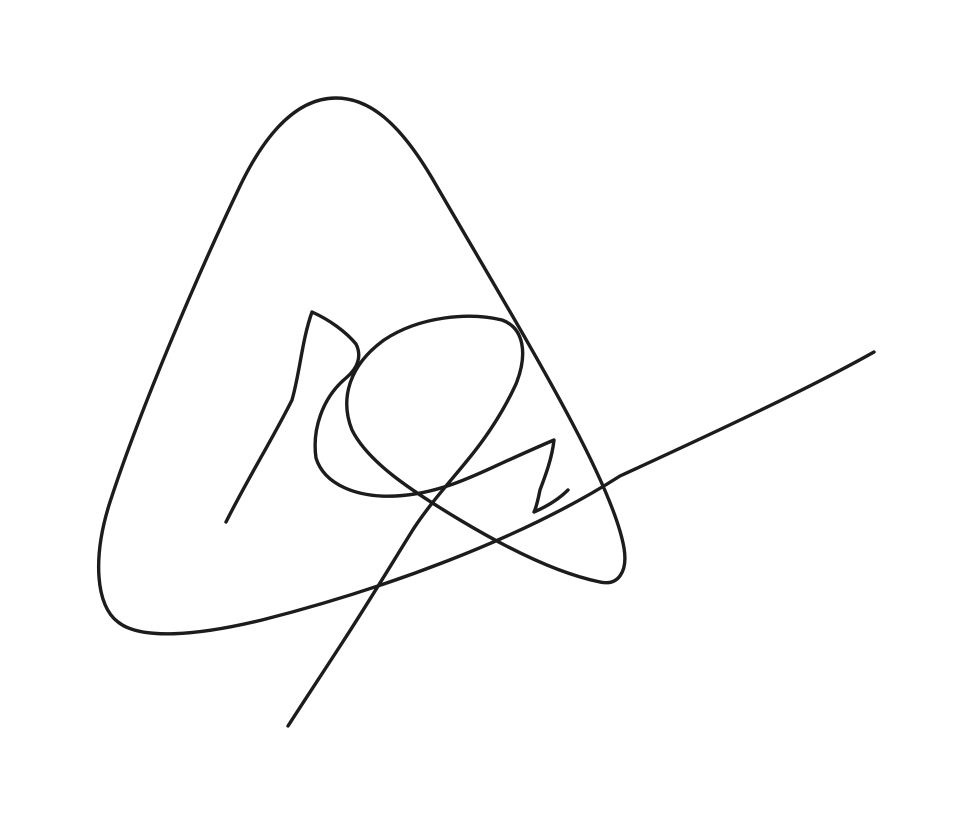 This screenshot has width=972, height=826. Describe the element at coordinates (377, 594) in the screenshot. I see `signature-descender-stroke` at that location.